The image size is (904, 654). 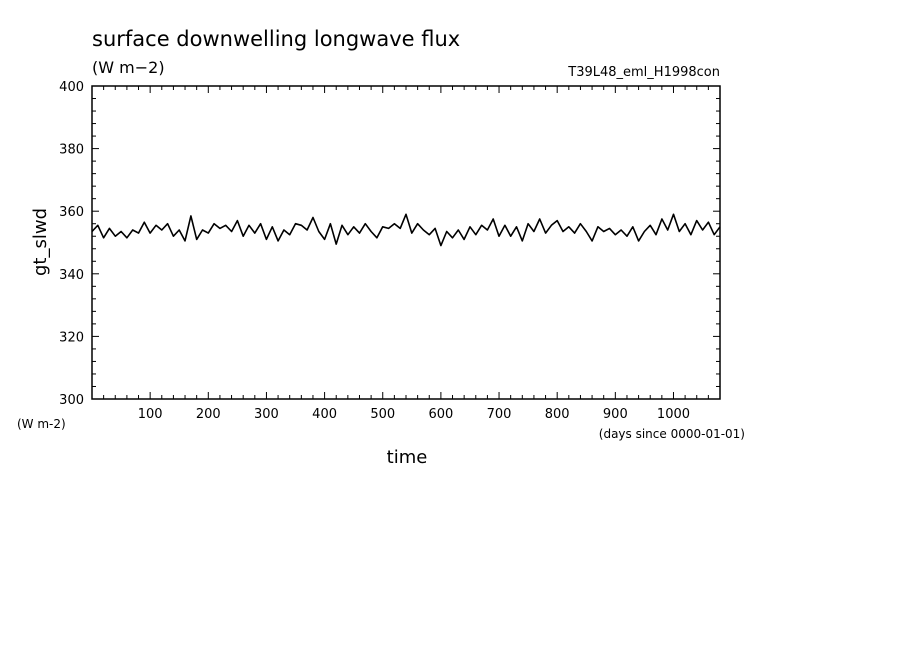 I want to click on y-tick-label: 300, so click(x=71, y=400).